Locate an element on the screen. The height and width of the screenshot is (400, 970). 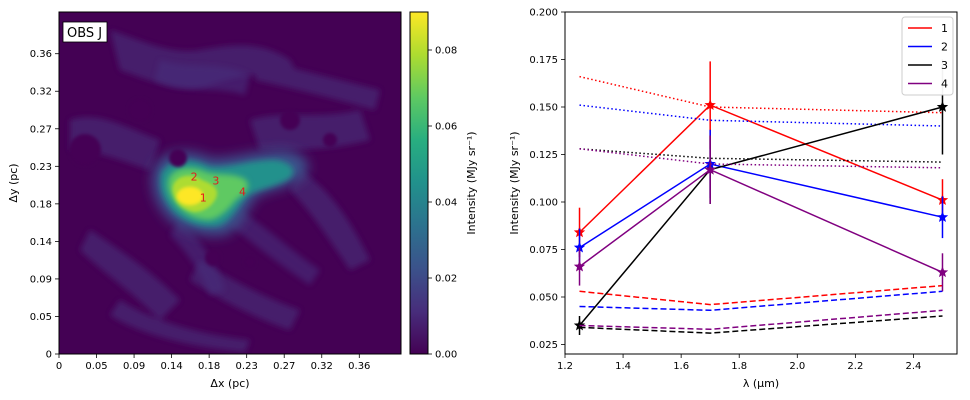
heatmap-x-tick-label: 0.23 is located at coordinates (247, 366).